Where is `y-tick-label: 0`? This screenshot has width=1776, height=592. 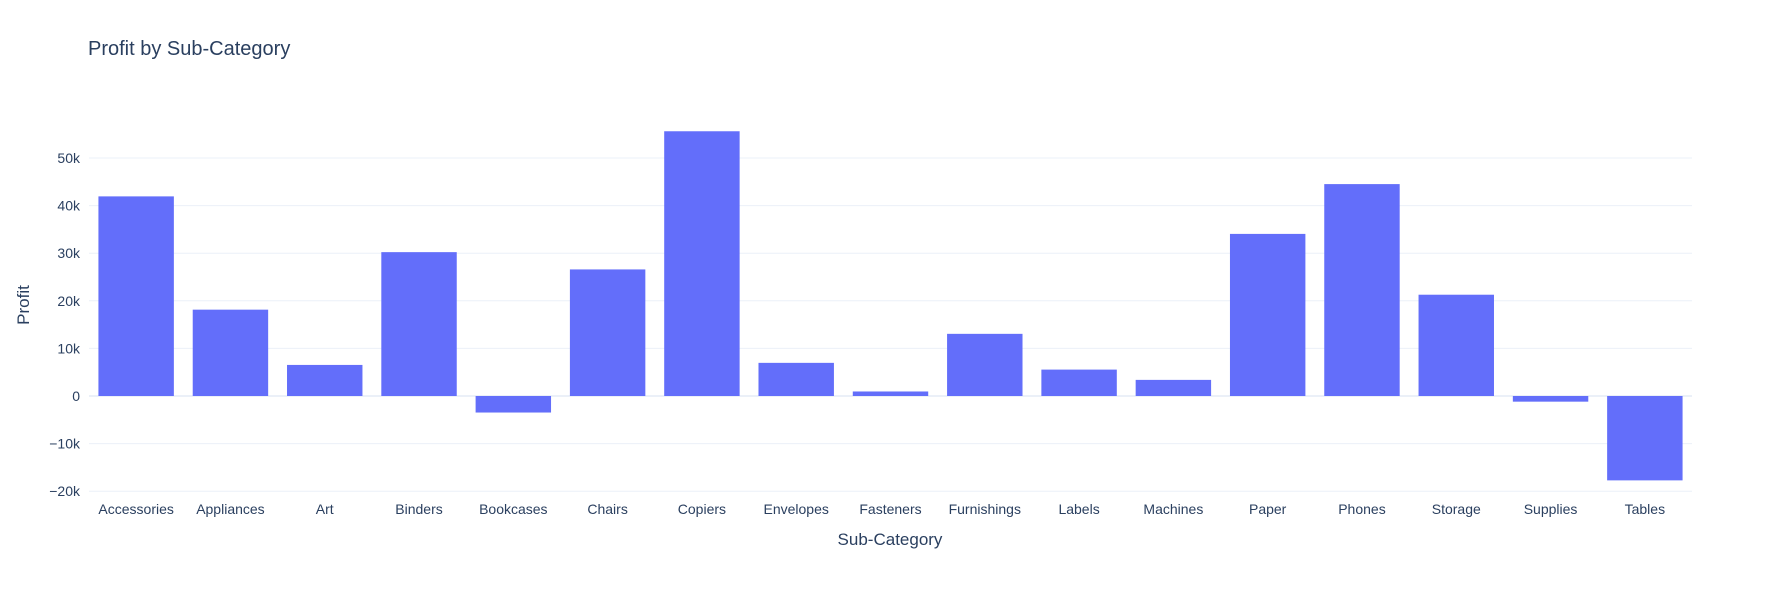
y-tick-label: 0 is located at coordinates (76, 396).